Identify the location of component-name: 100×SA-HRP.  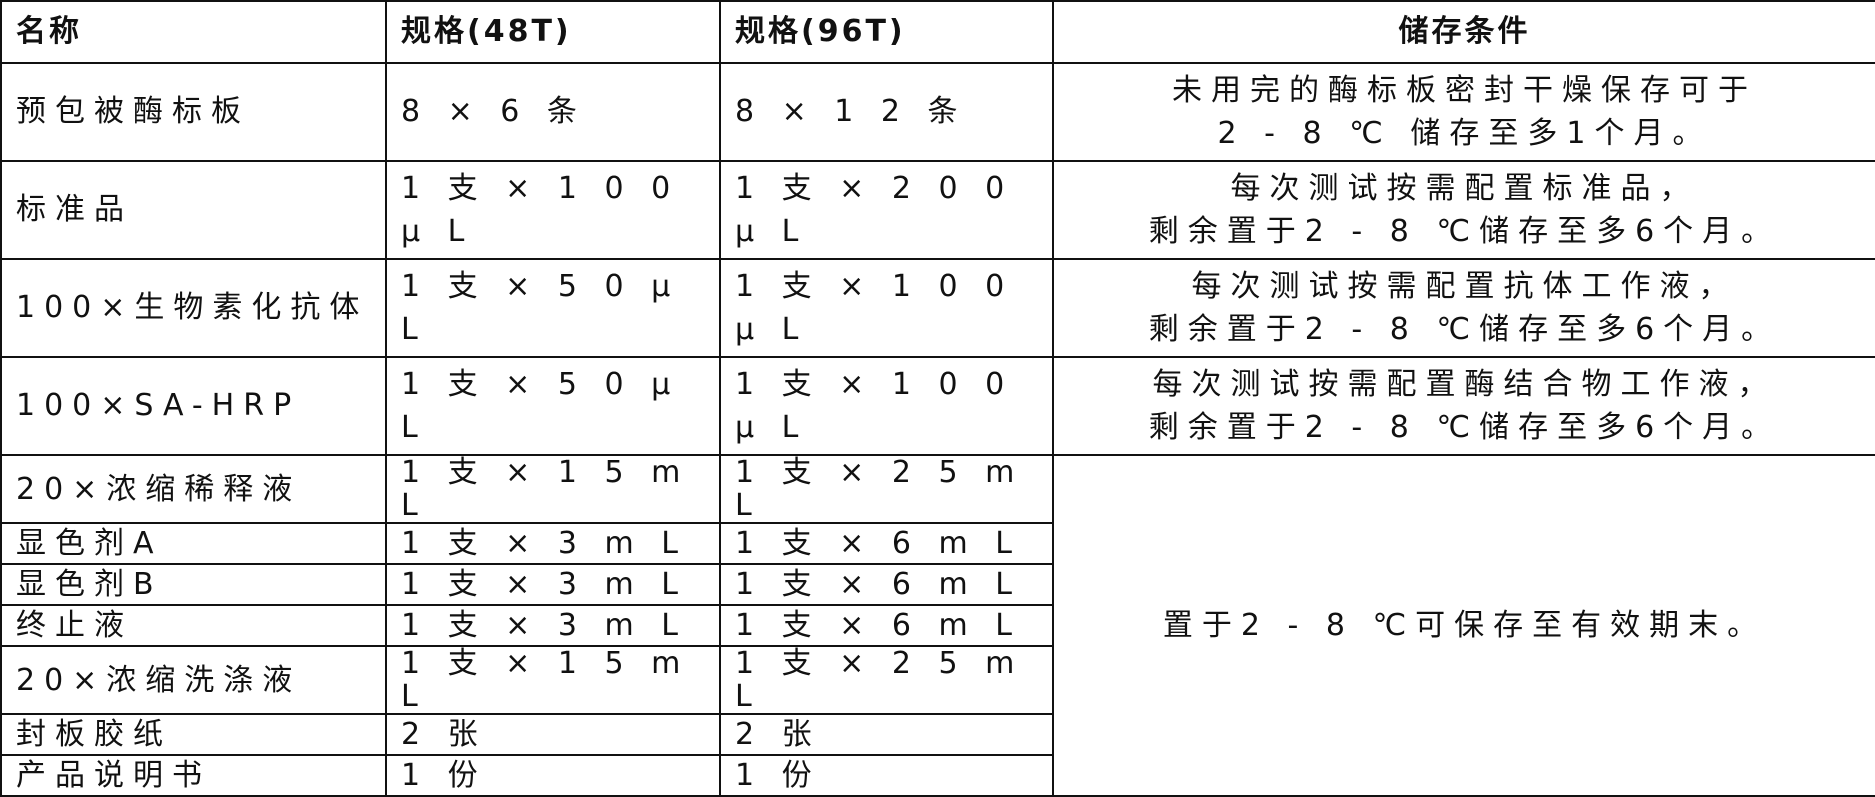
(193, 406).